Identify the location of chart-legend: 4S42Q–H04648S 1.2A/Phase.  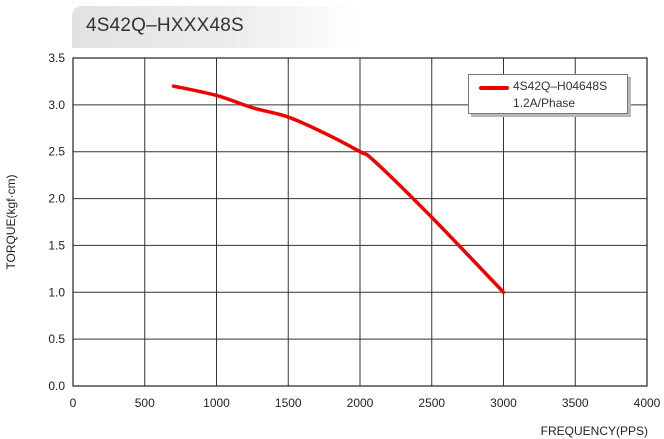
(548, 94).